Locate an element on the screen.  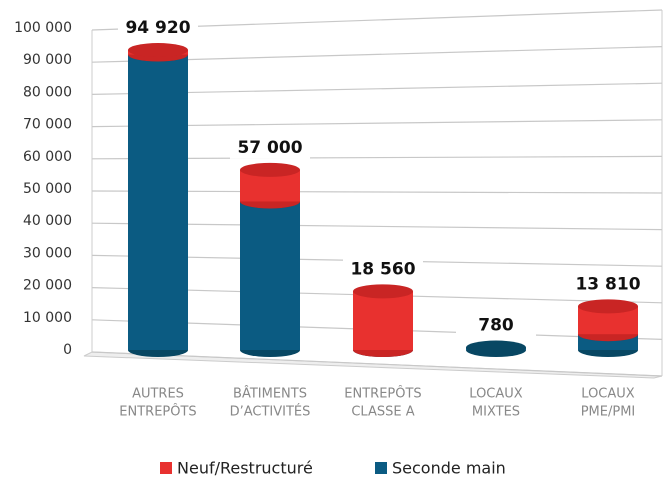
total-label: 13 810 is located at coordinates (607, 284).